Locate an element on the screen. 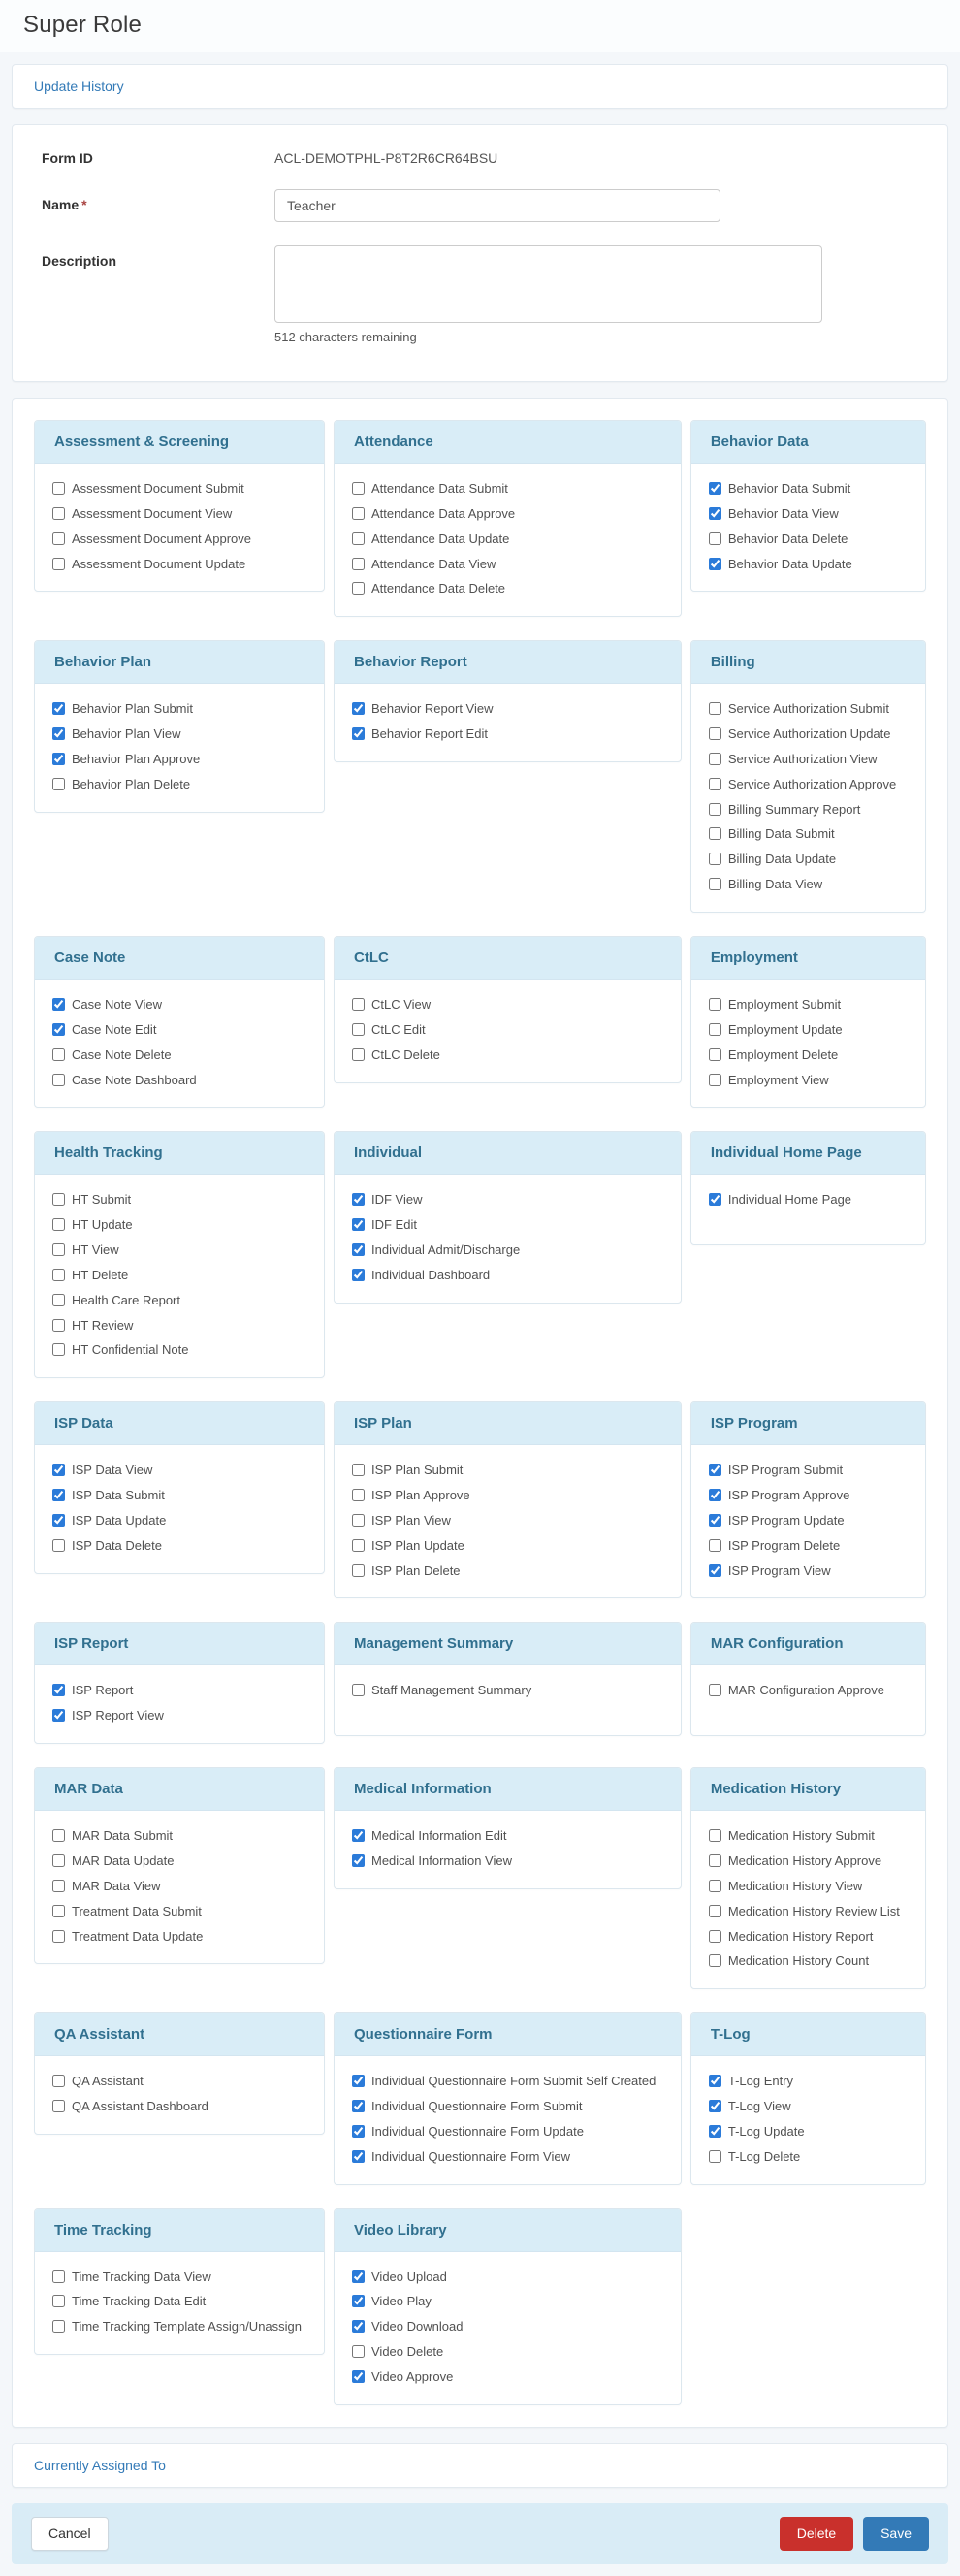 The width and height of the screenshot is (960, 2576). permission-item-behavior-data-submit: Behavior Data Submit is located at coordinates (808, 489).